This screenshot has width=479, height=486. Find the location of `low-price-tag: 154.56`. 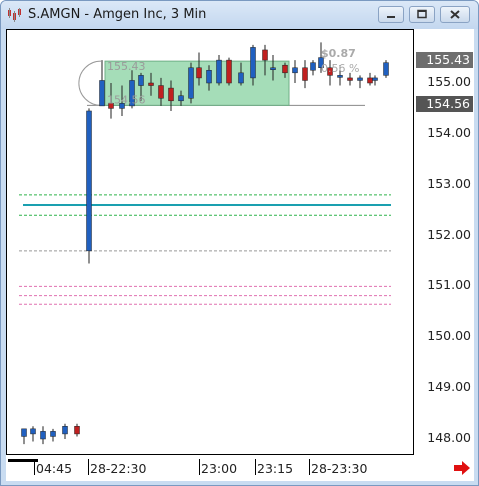

low-price-tag: 154.56 is located at coordinates (444, 104).